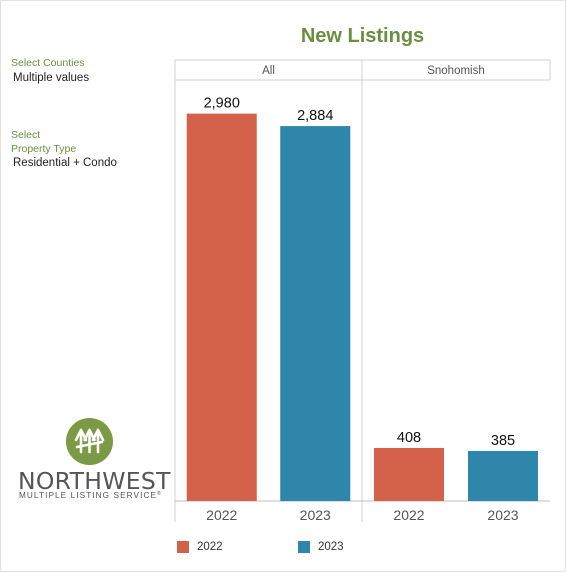  I want to click on bar-all-2022, so click(221, 307).